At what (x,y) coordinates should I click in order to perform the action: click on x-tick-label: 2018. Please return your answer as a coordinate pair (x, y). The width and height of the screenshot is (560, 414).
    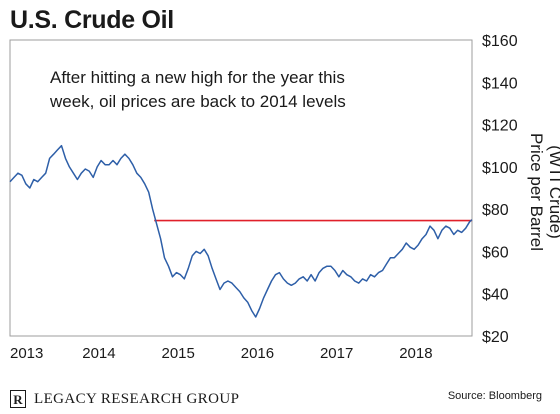
    Looking at the image, I should click on (415, 353).